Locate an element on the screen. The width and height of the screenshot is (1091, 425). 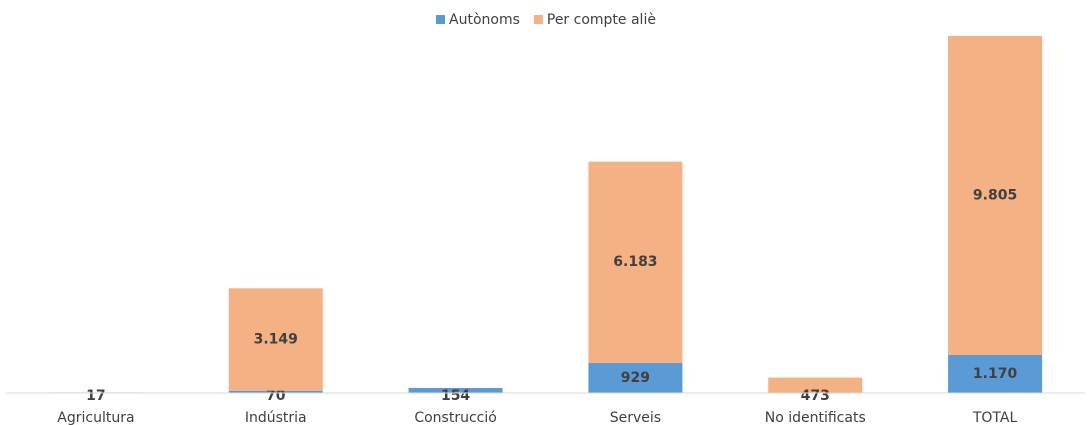
data-label: 929 is located at coordinates (635, 378).